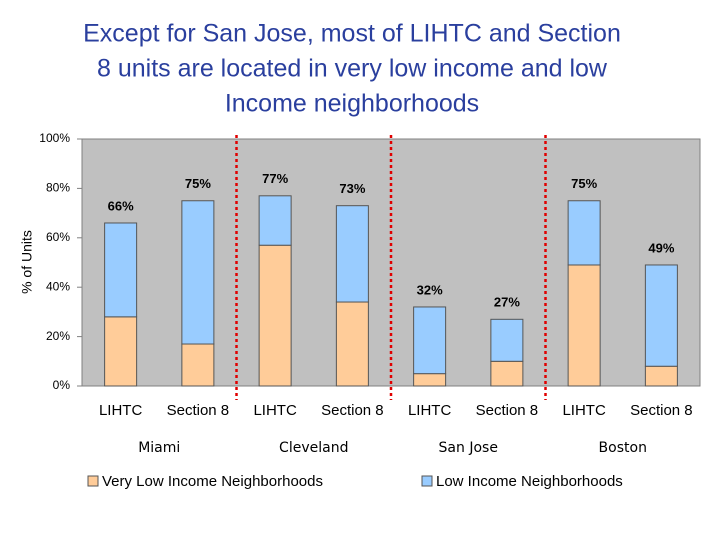  Describe the element at coordinates (313, 448) in the screenshot. I see `group-label: Cleveland` at that location.